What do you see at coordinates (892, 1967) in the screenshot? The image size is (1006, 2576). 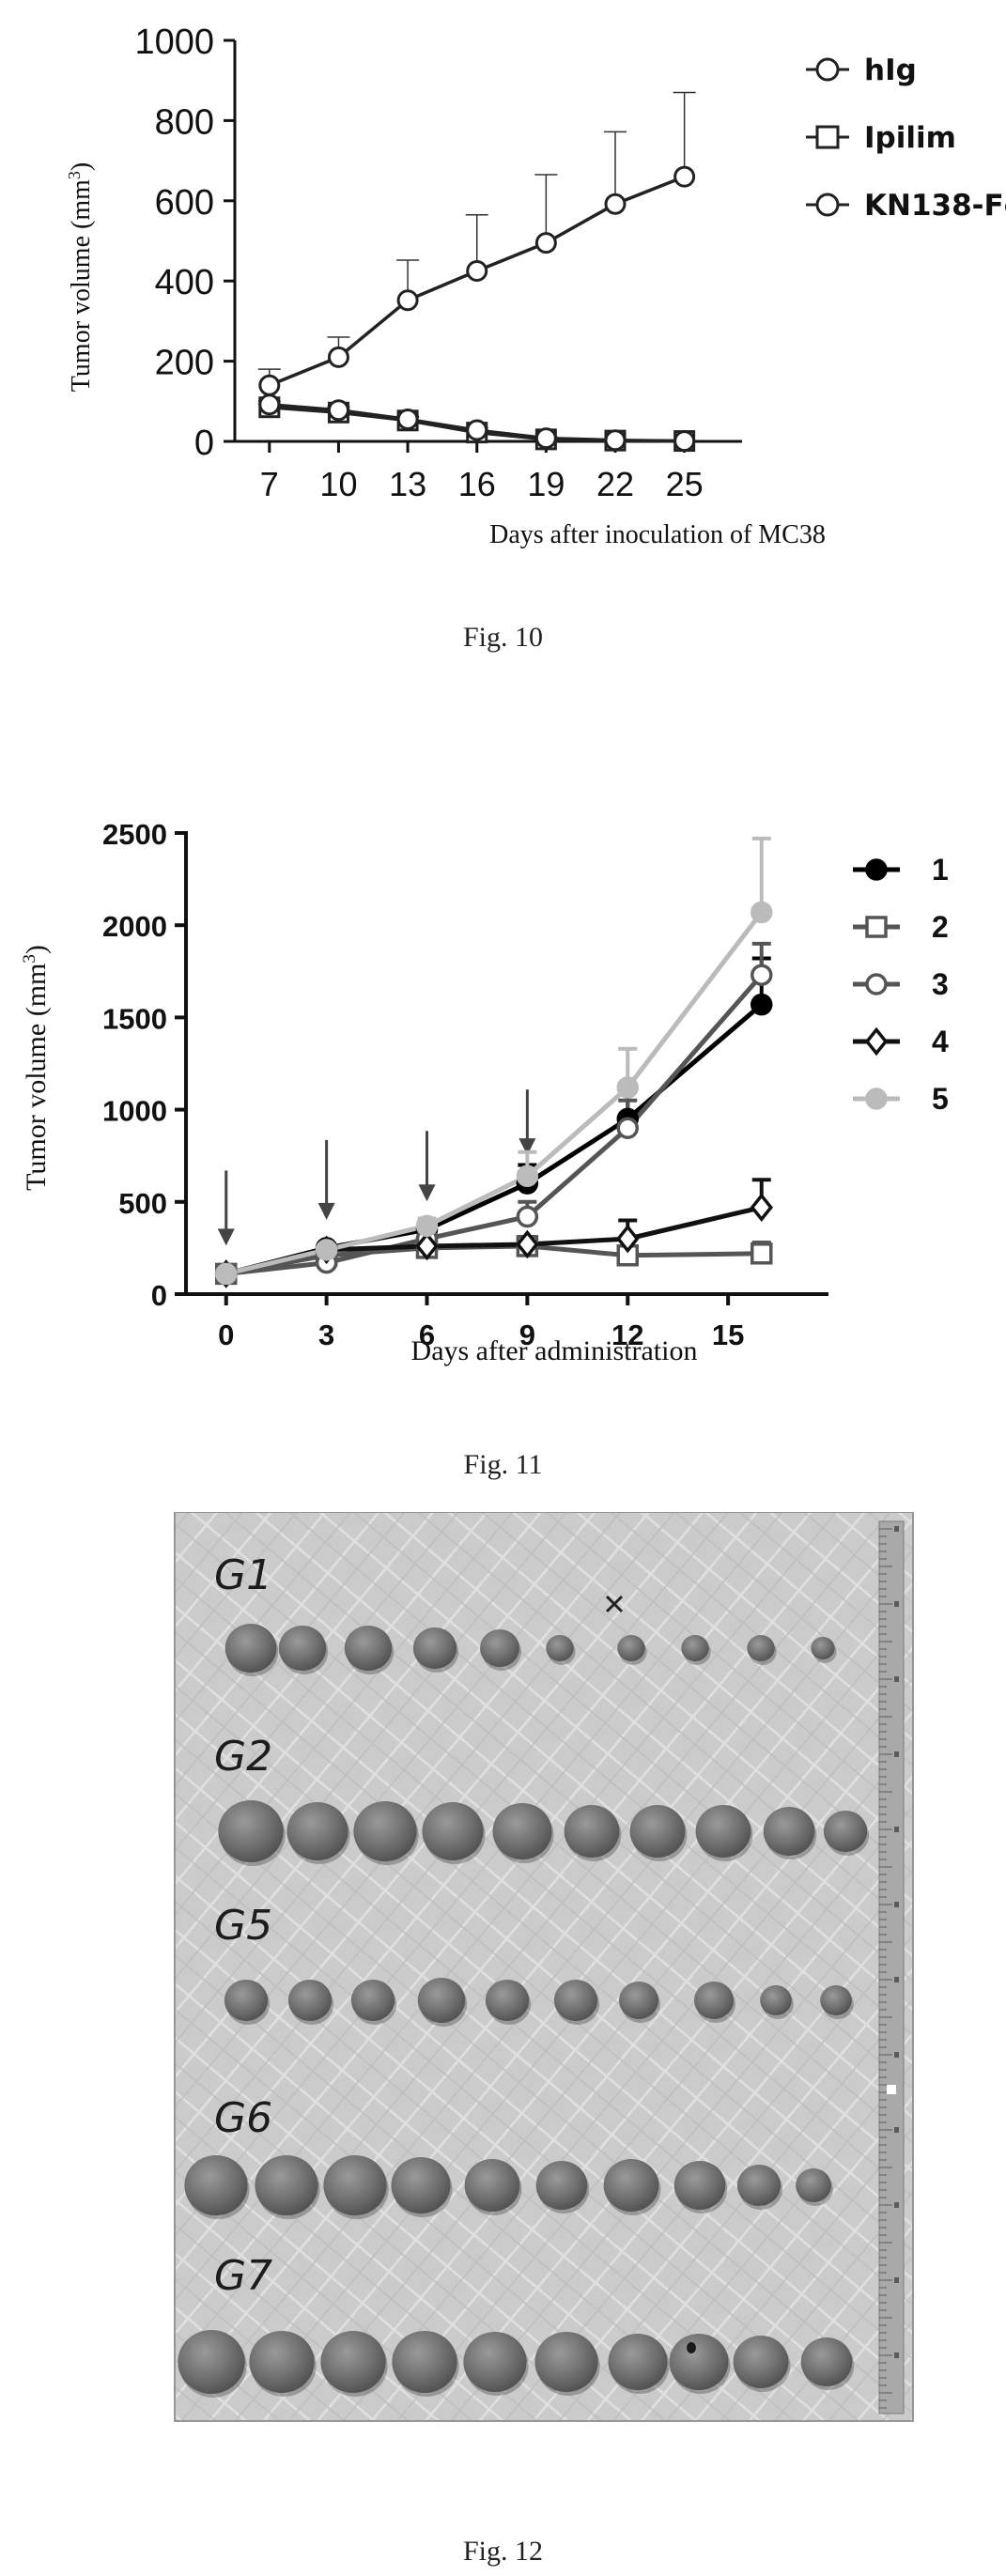 I see `ruler` at bounding box center [892, 1967].